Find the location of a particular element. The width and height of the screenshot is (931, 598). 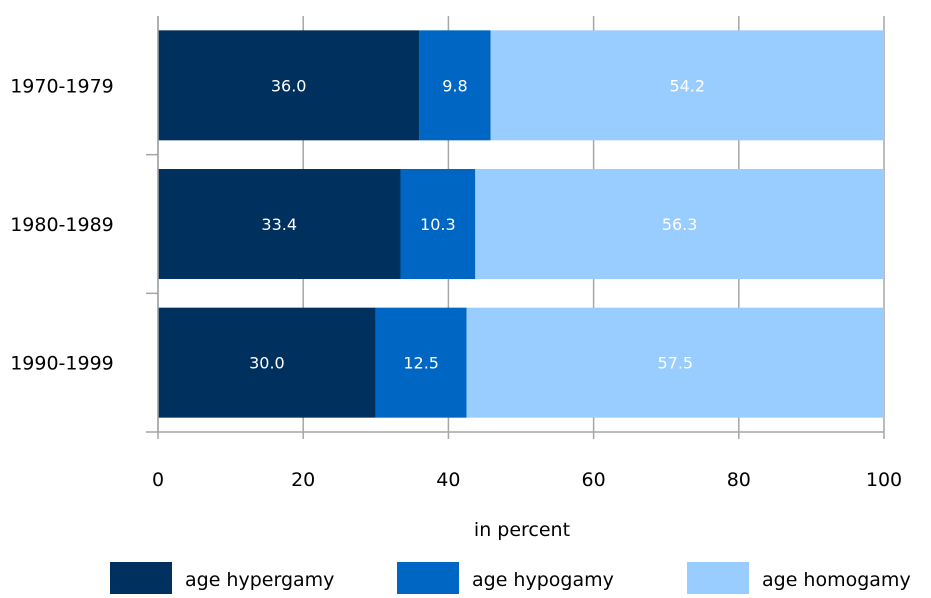

data-label: 36.0 is located at coordinates (289, 85).